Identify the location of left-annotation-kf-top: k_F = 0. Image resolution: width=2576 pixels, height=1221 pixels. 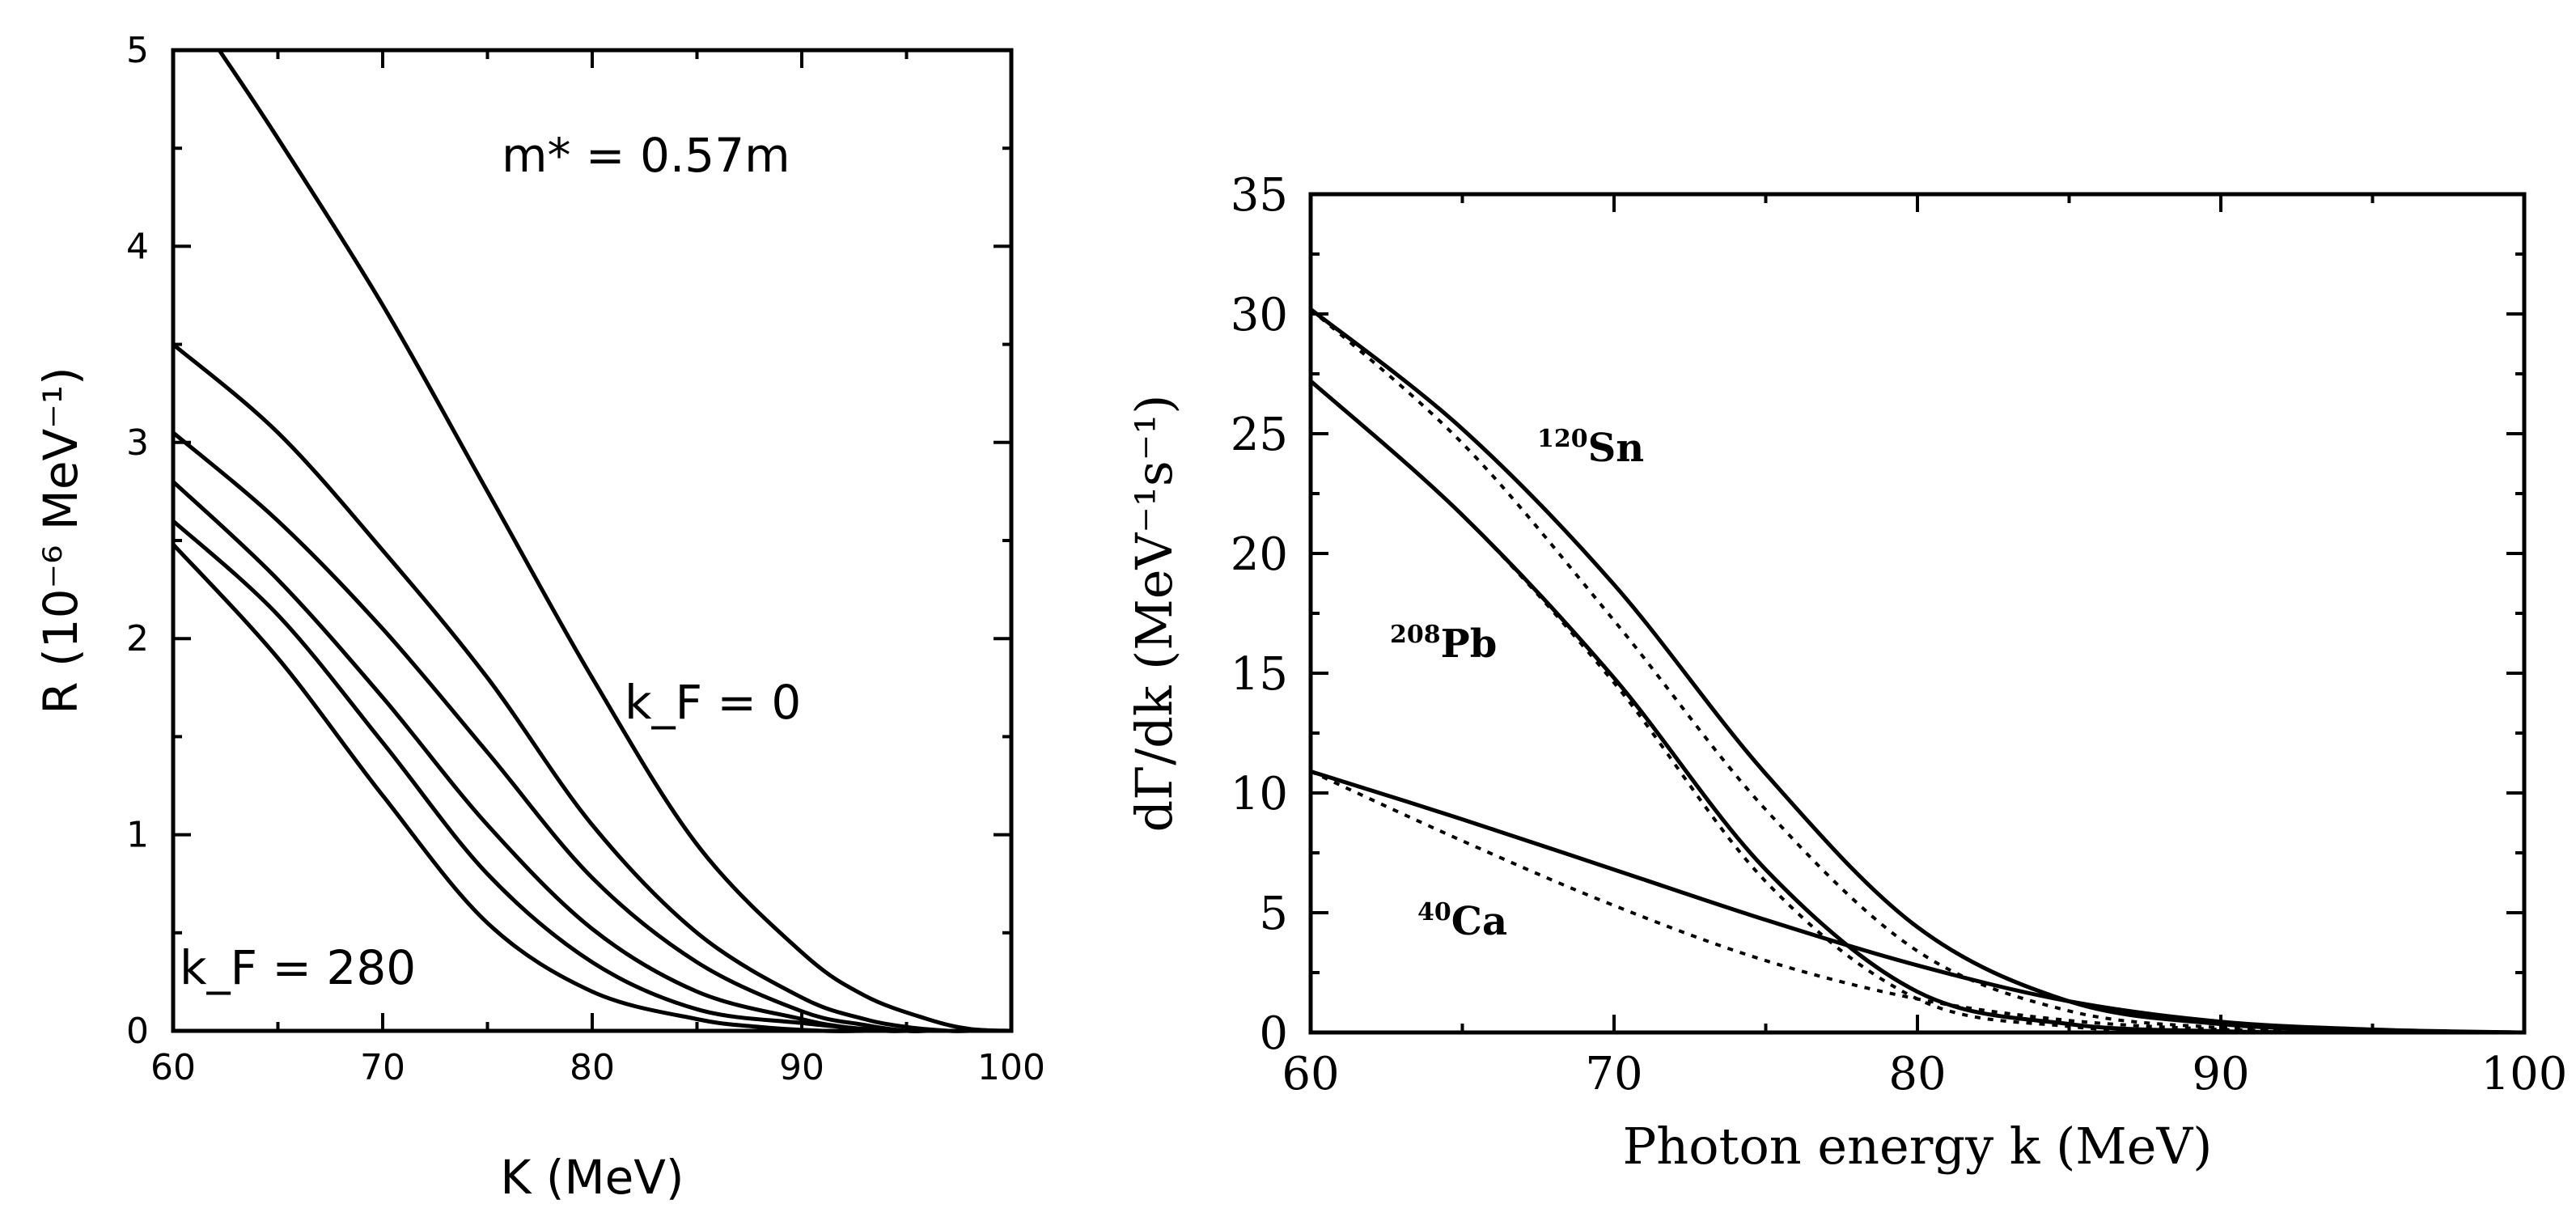
(713, 702).